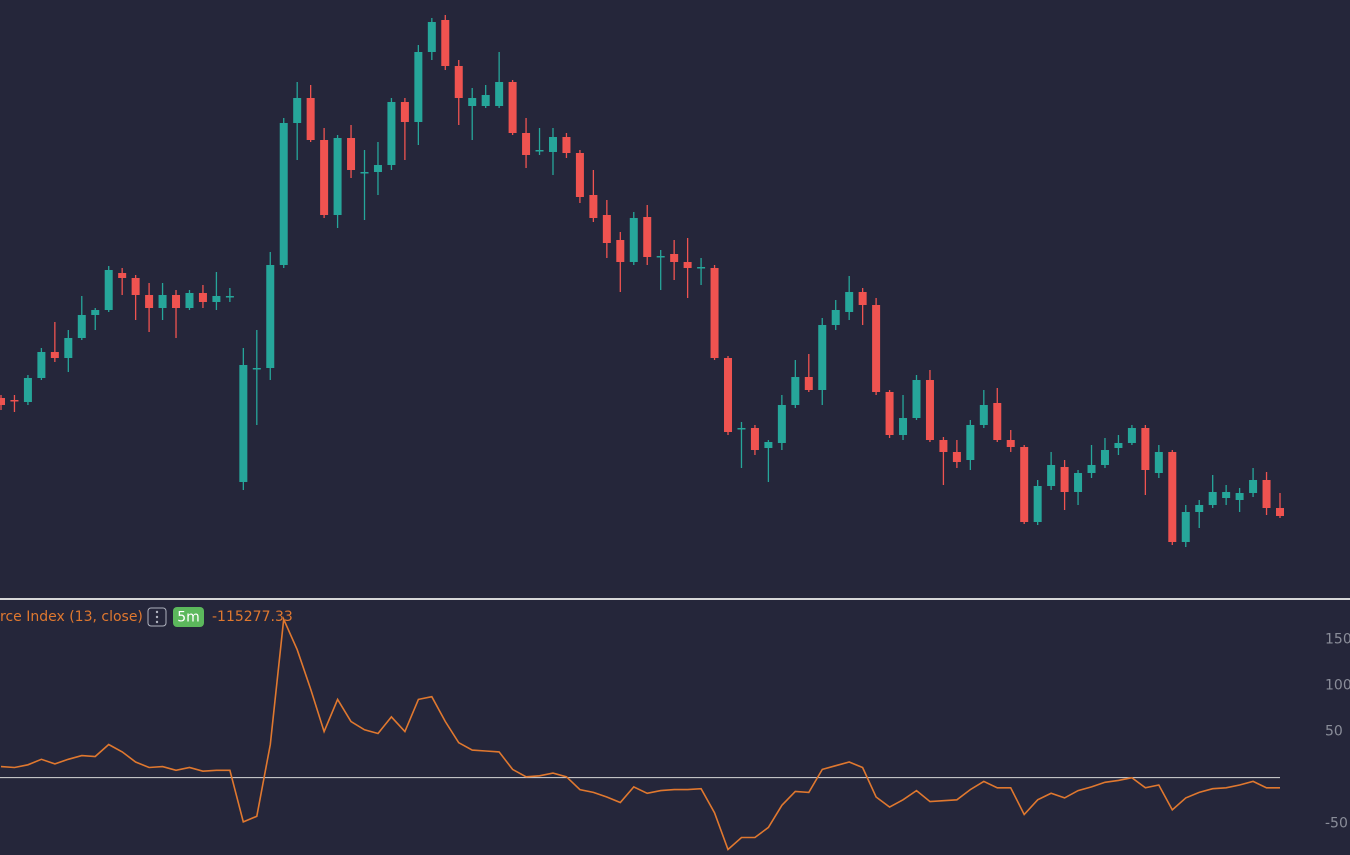 The height and width of the screenshot is (855, 1350). I want to click on indicator-name: rce Index (13, close), so click(71, 617).